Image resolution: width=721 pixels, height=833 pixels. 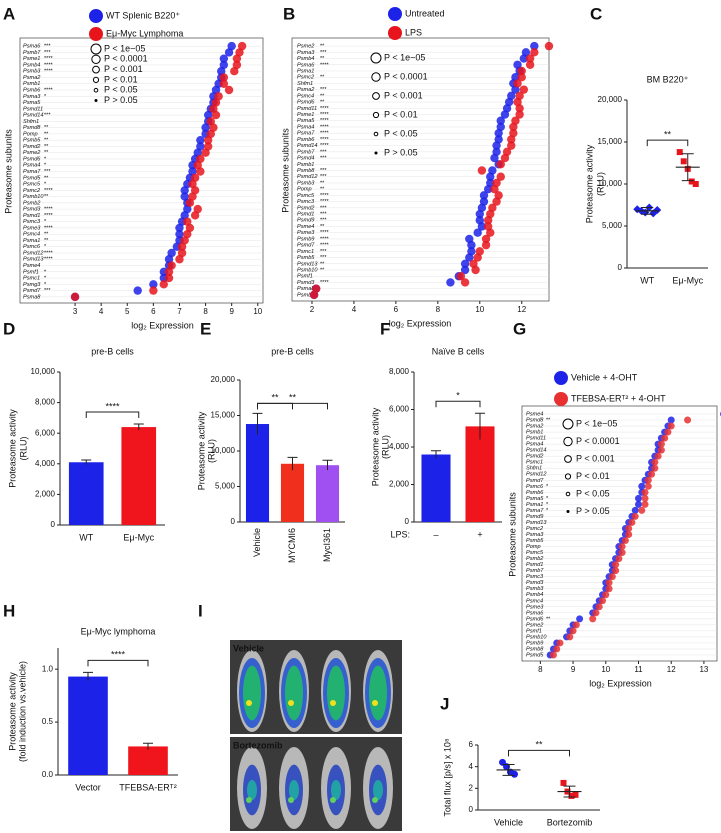 What do you see at coordinates (535, 559) in the screenshot?
I see `gene-label: Psmb2` at bounding box center [535, 559].